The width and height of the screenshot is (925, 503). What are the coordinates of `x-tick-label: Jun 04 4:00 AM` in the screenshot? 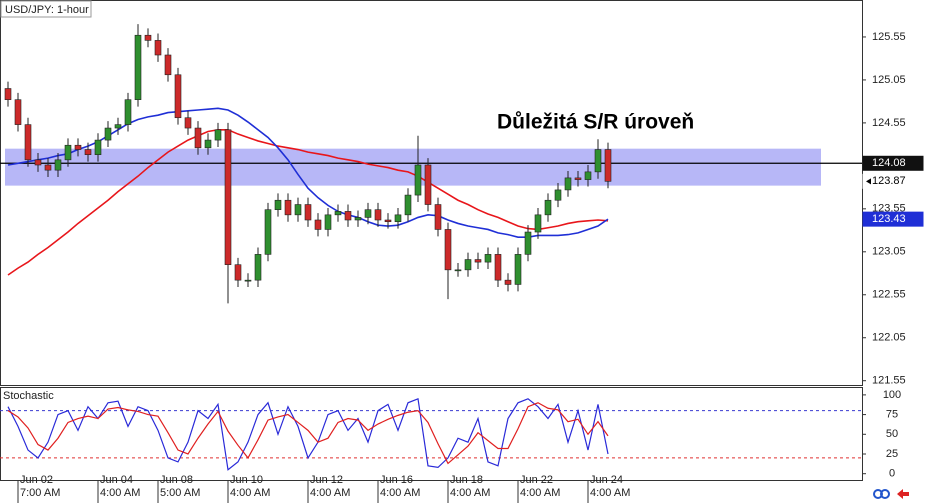 It's located at (120, 486).